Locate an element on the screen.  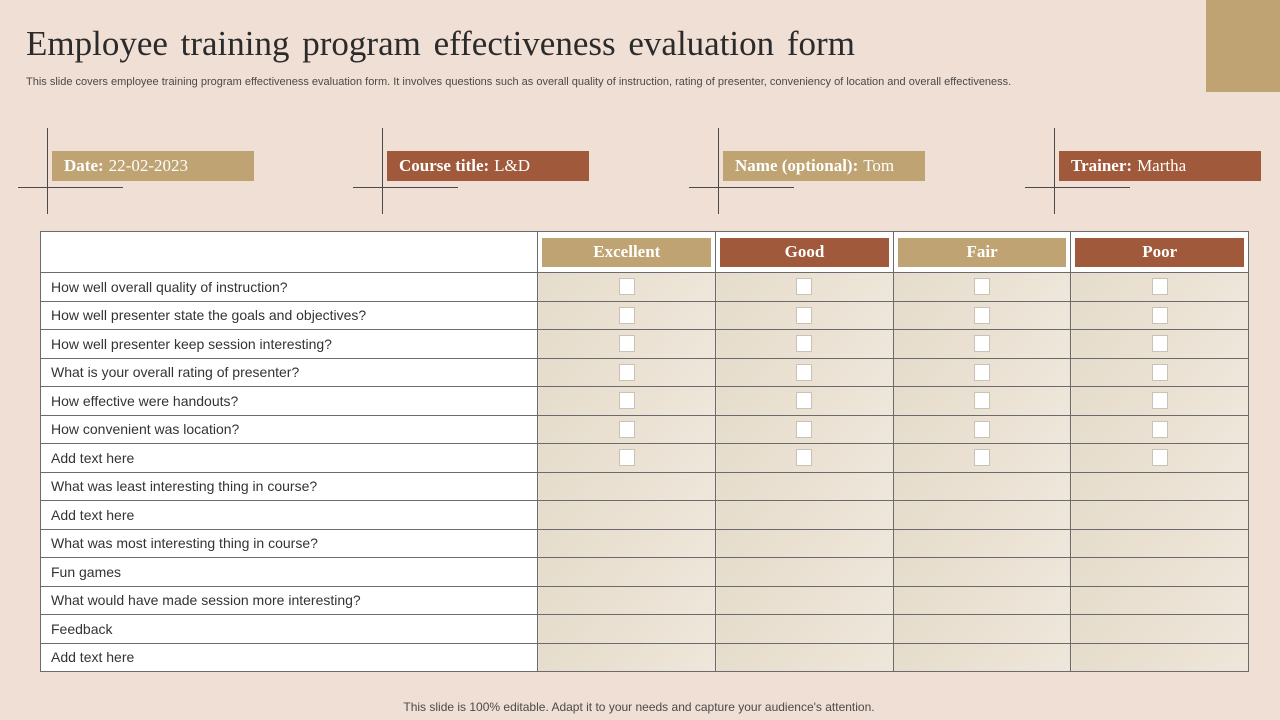
rating-poor-label: Poor is located at coordinates (1159, 252).